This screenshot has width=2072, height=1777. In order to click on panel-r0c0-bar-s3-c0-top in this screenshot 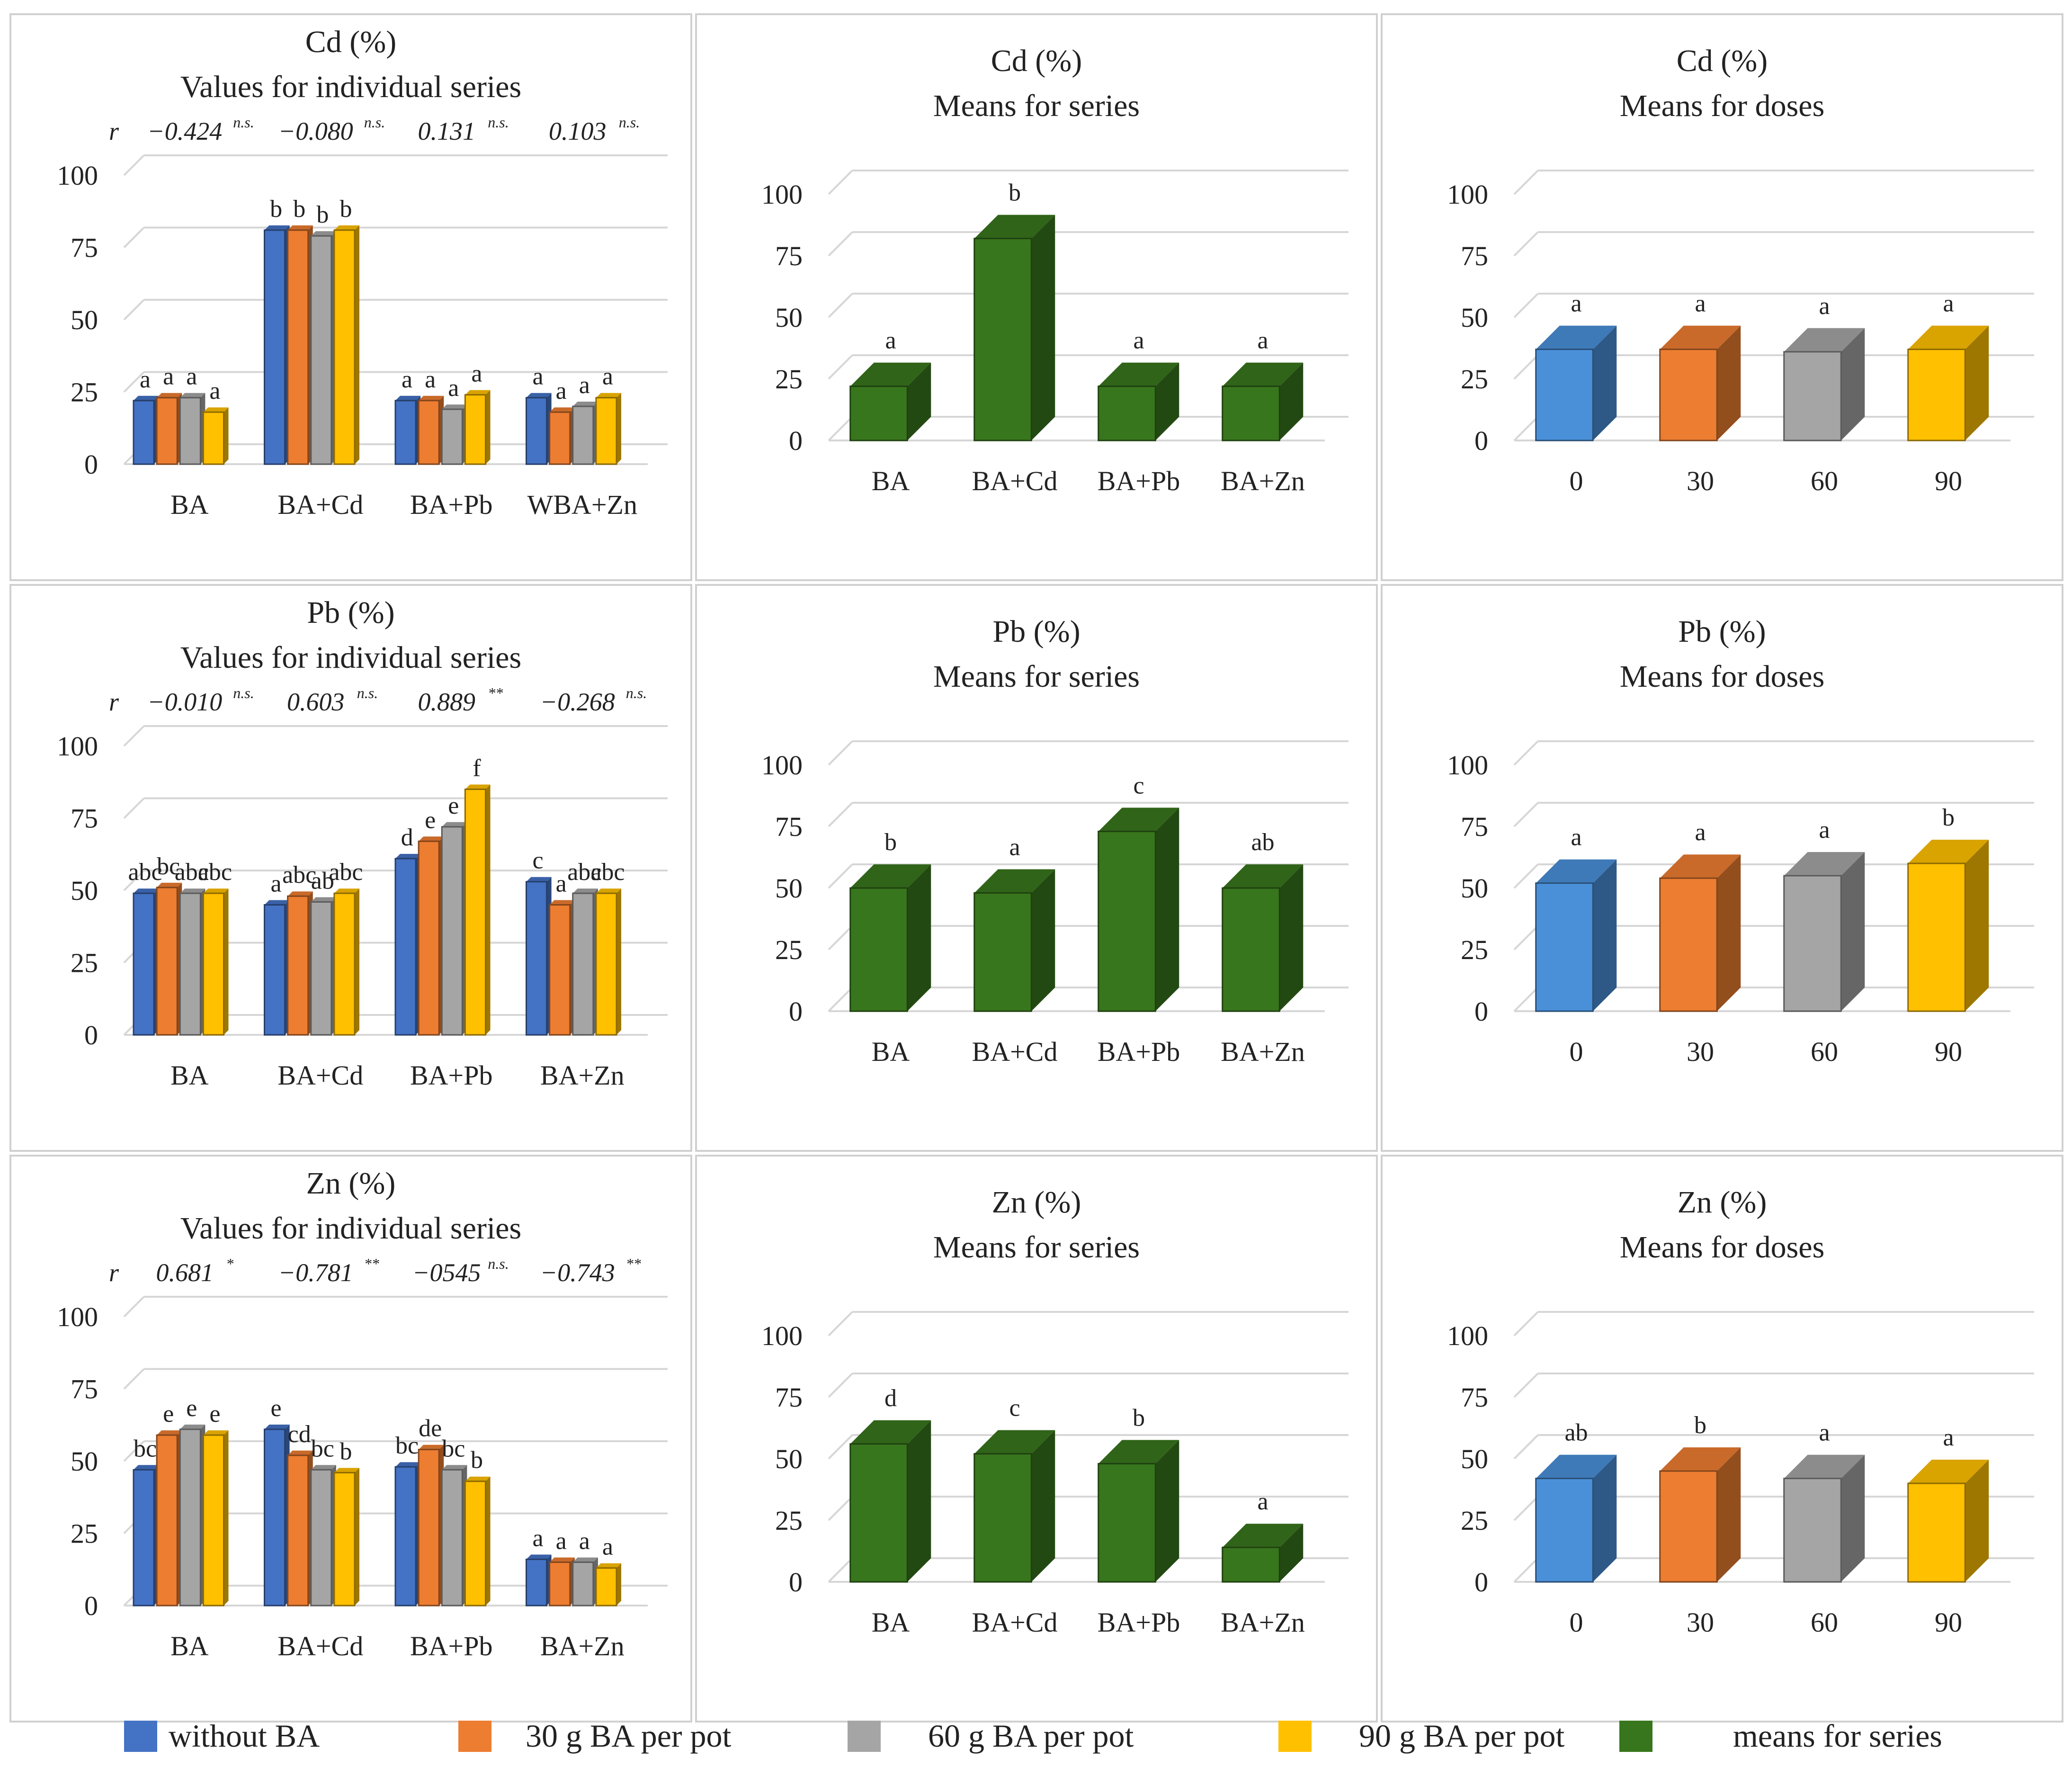, I will do `click(216, 410)`.